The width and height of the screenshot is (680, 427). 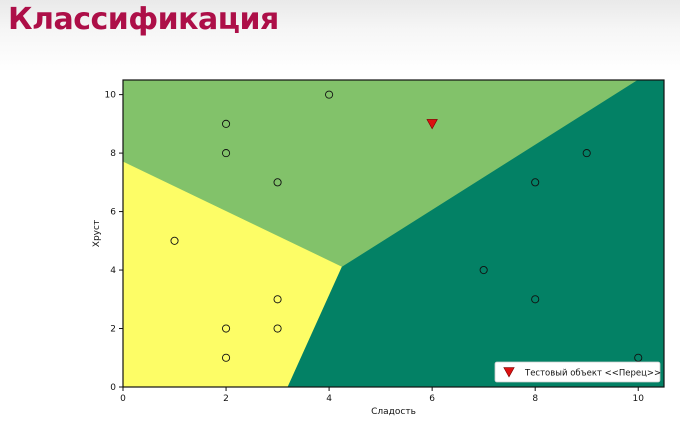 I want to click on y-tick-label: 0, so click(x=113, y=388).